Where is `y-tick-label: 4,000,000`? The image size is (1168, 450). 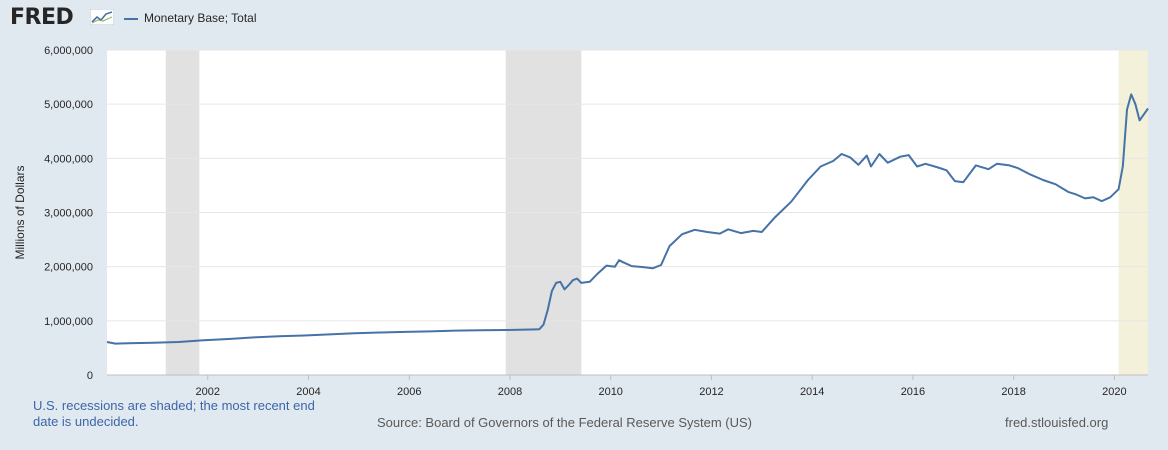 y-tick-label: 4,000,000 is located at coordinates (68, 159).